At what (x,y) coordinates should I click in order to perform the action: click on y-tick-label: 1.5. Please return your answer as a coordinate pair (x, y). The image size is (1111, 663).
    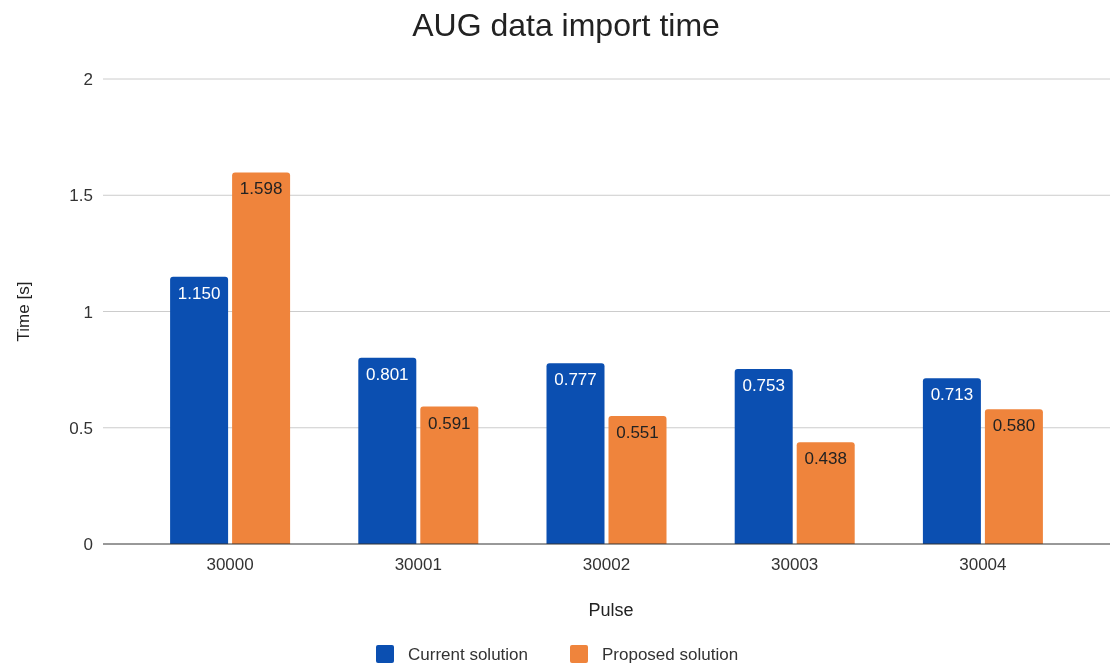
    Looking at the image, I should click on (81, 196).